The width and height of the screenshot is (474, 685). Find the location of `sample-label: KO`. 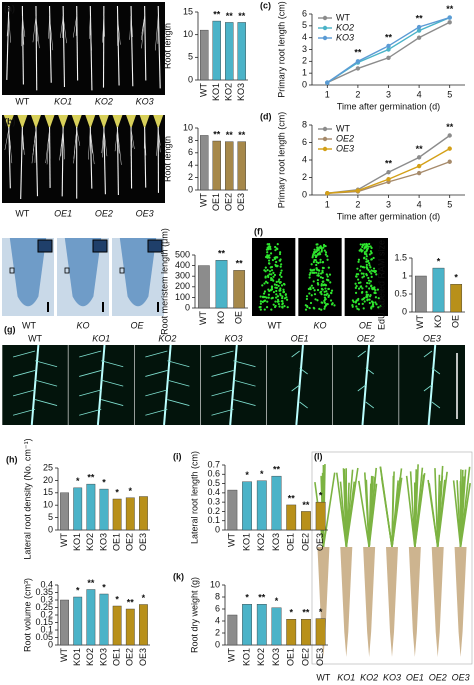

sample-label: KO is located at coordinates (82, 325).